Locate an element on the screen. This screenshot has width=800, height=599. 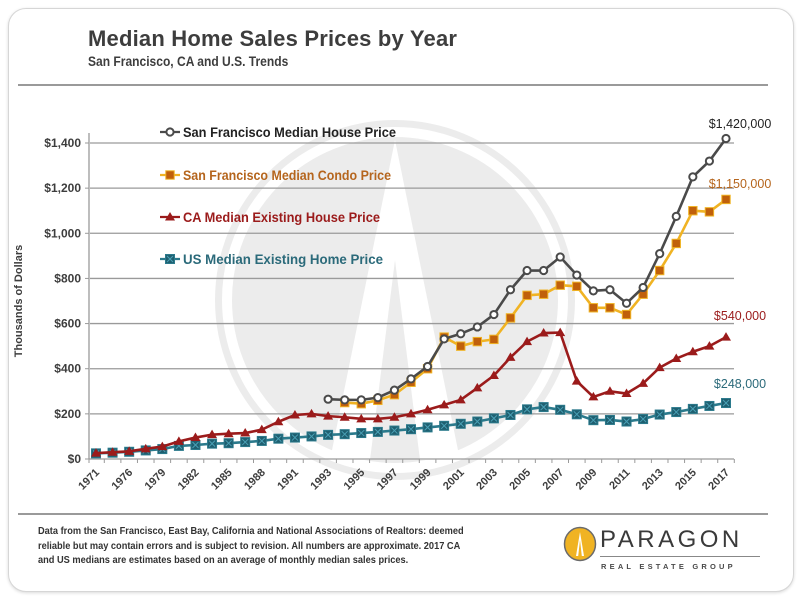
x-tick-label: 1971 is located at coordinates (89, 480).